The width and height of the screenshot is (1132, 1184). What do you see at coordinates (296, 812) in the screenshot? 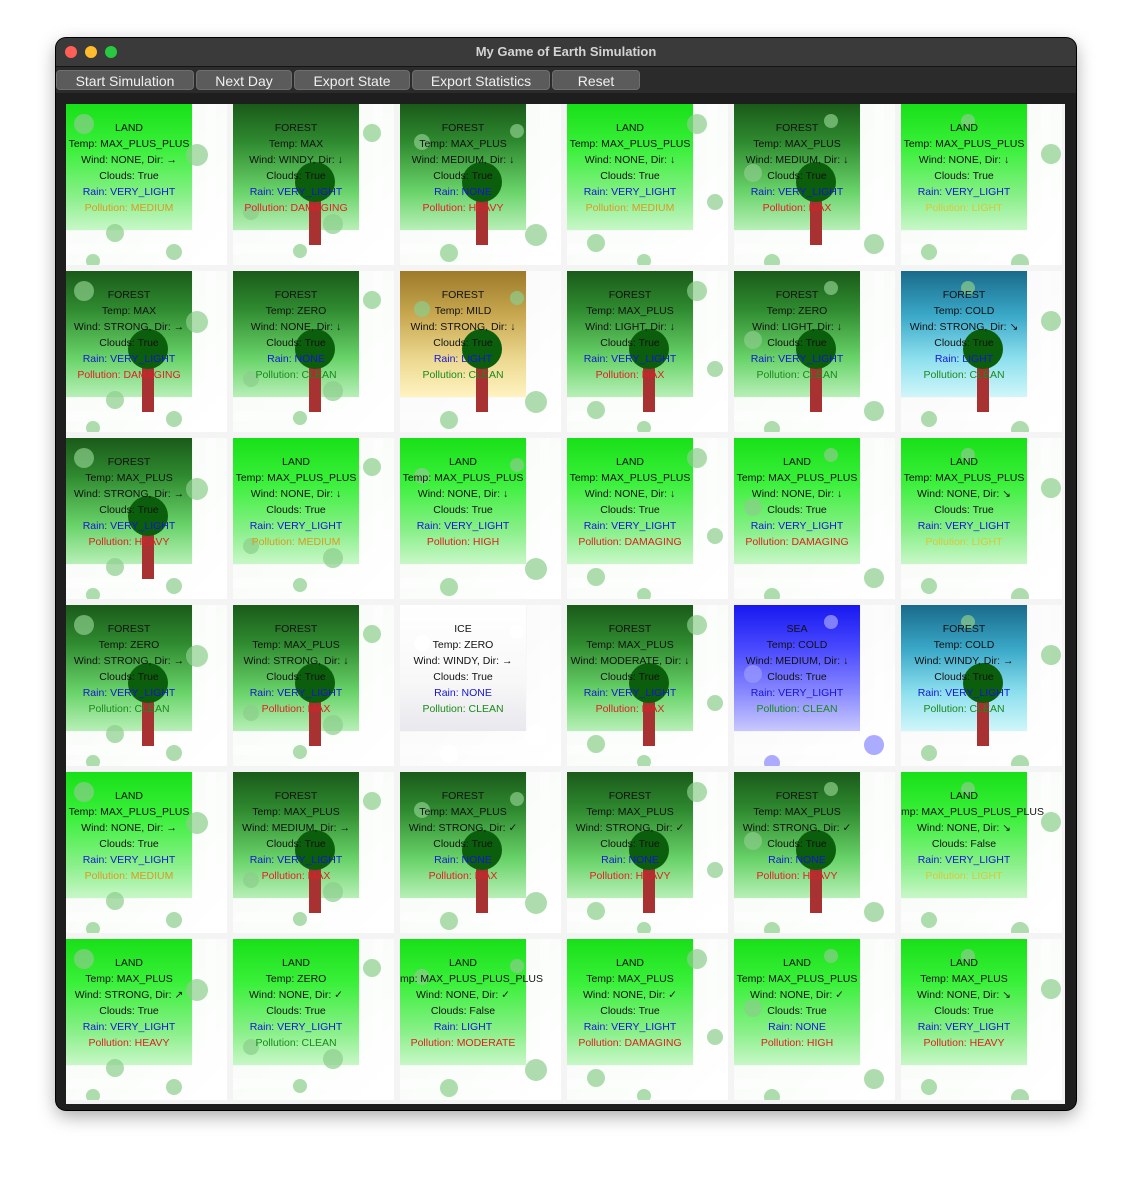
I see `cell-temp-label: Temp: MAX_PLUS` at bounding box center [296, 812].